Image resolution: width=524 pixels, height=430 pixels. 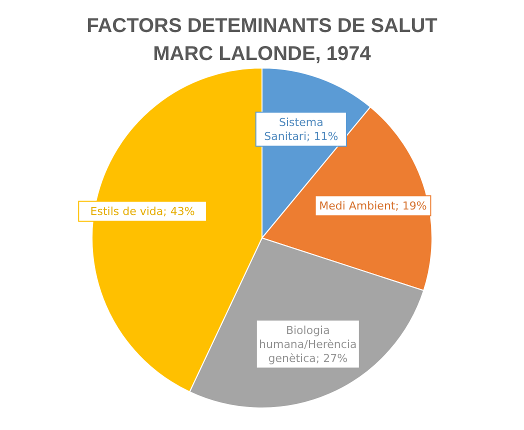 I want to click on slice-label: Sistema Sanitari; 11%, so click(x=301, y=130).